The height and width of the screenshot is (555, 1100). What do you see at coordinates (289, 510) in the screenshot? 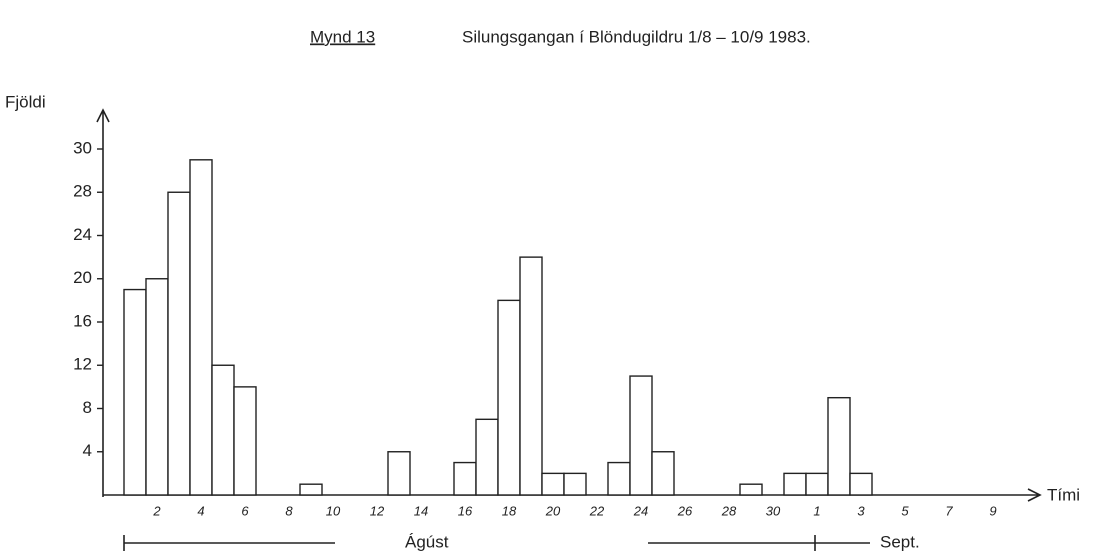
I see `x-tick-label: 8` at bounding box center [289, 510].